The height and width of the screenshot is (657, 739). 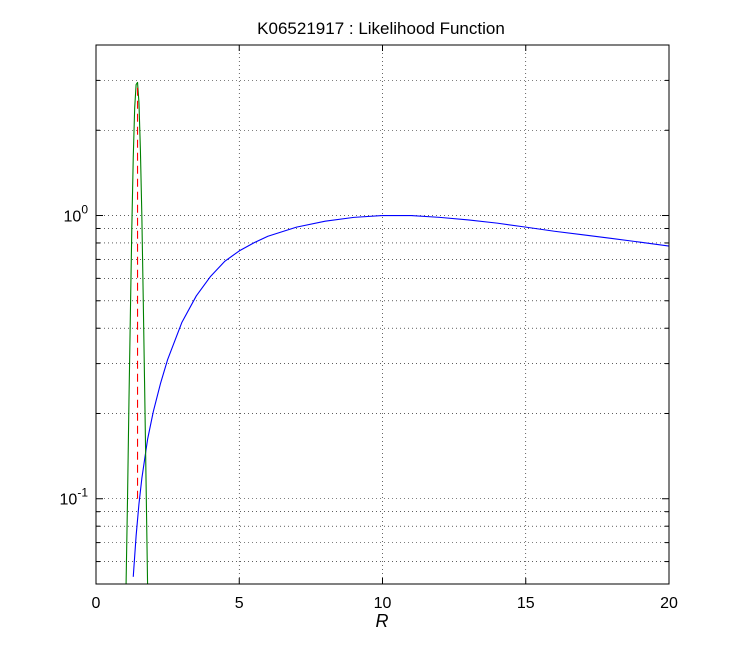 I want to click on x-tick-label: 0, so click(x=96, y=603).